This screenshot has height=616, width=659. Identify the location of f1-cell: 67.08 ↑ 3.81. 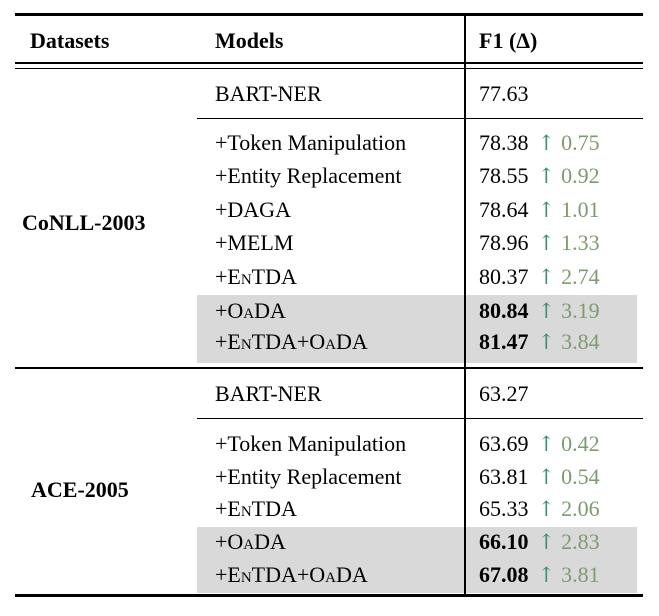
(539, 575).